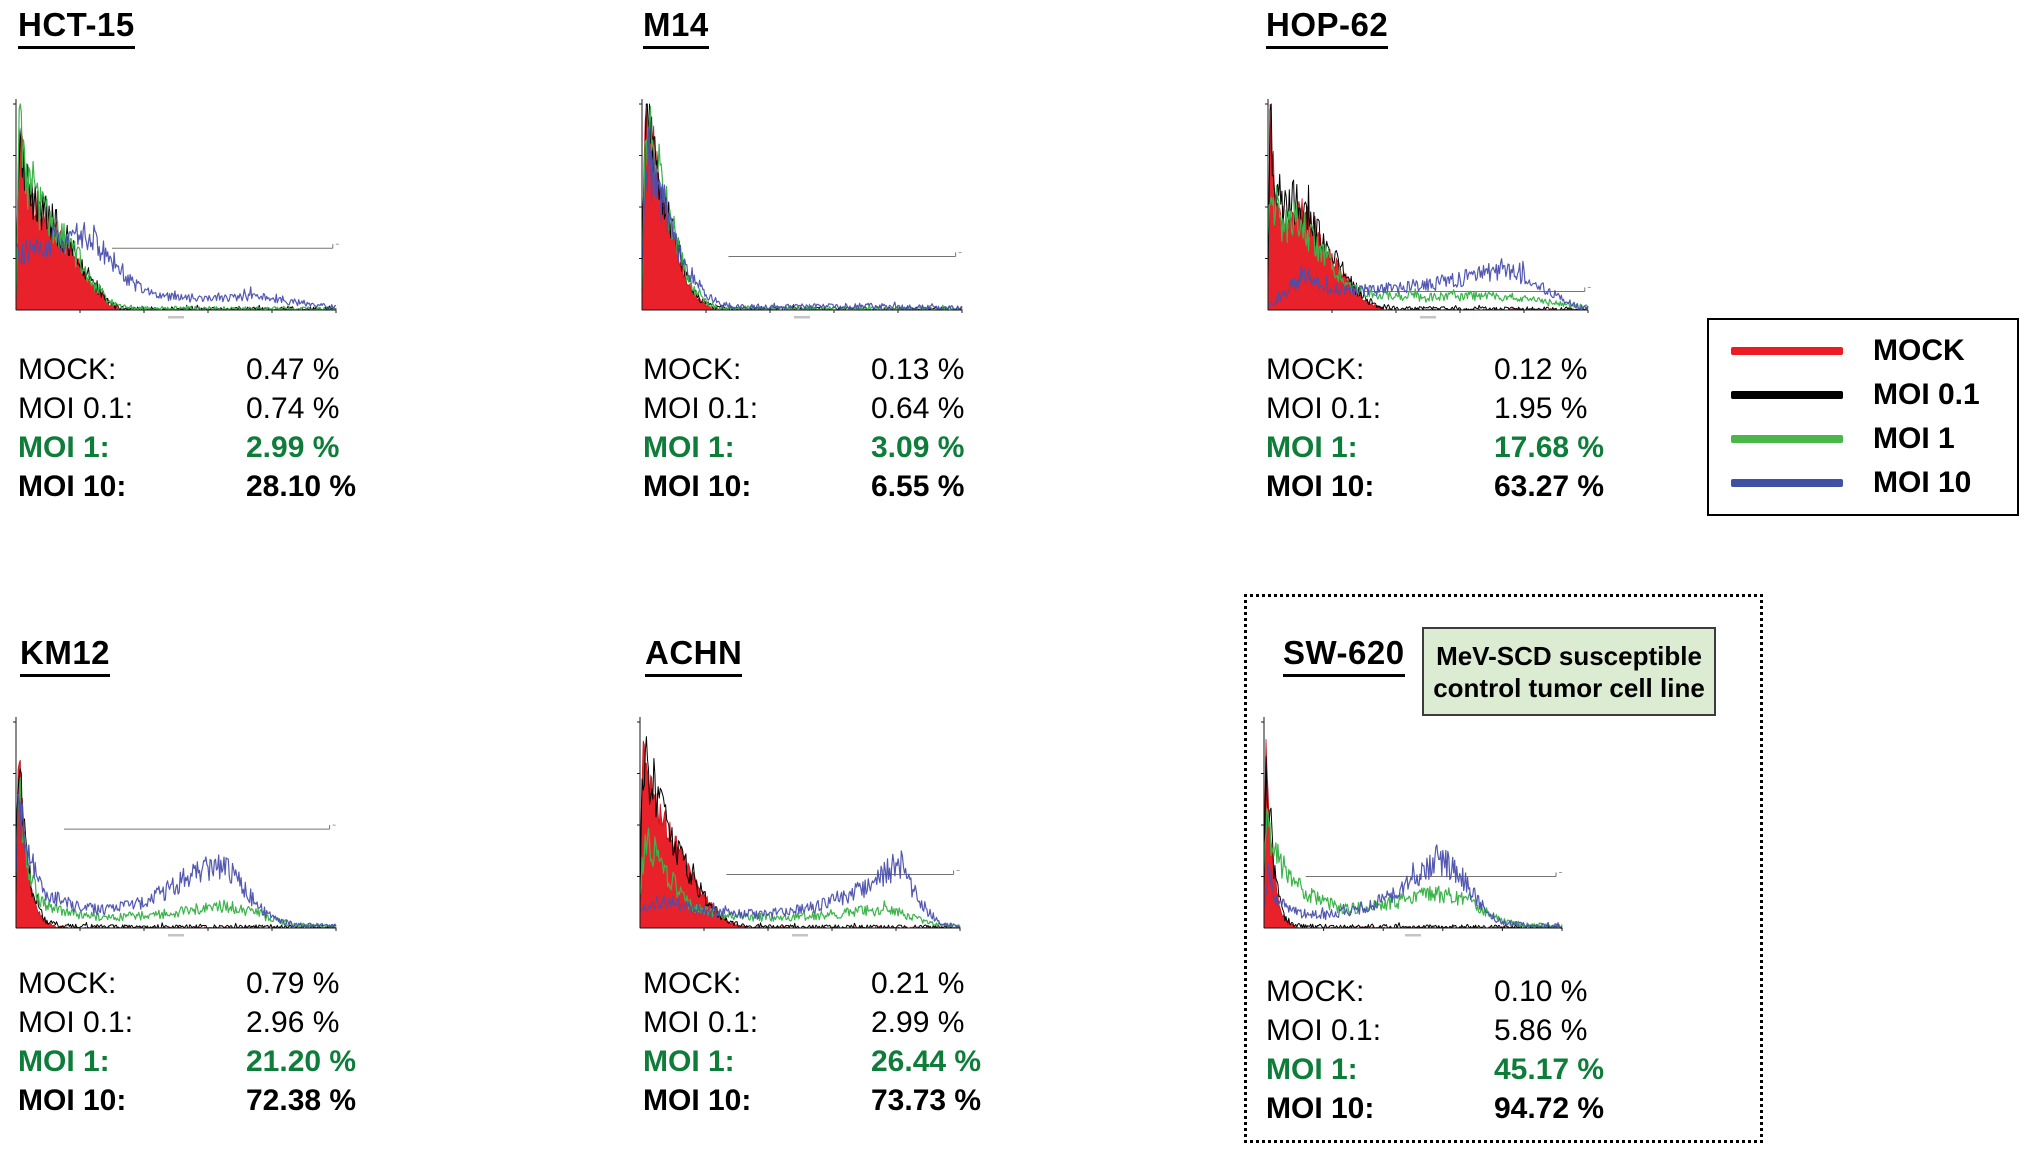  I want to click on legend: MOCK MOI 0.1 MOI 1 MOI 10, so click(1863, 417).